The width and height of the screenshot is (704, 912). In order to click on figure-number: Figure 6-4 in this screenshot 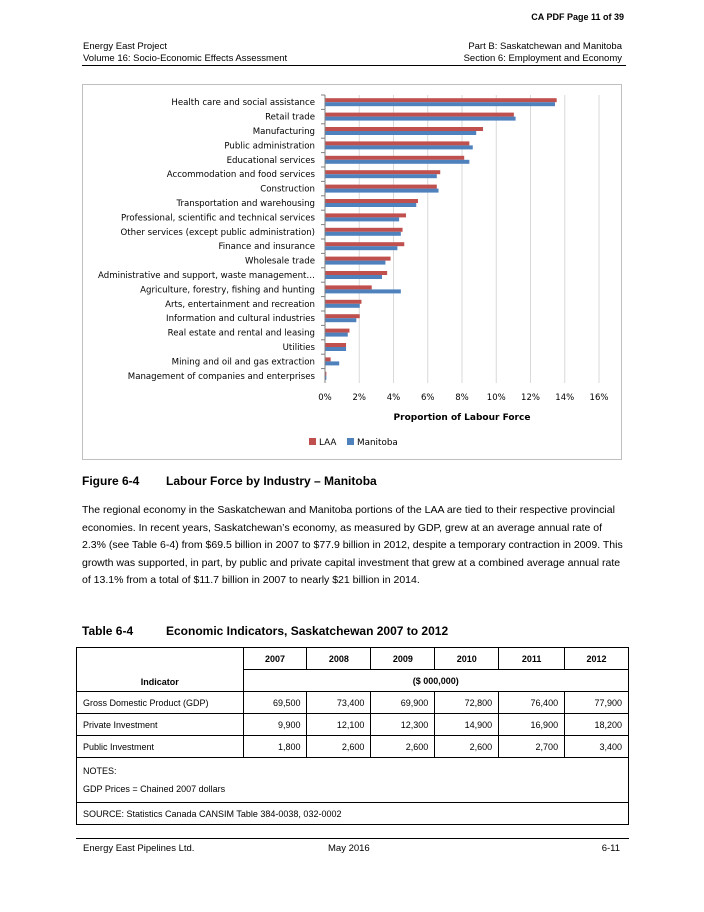, I will do `click(111, 481)`.